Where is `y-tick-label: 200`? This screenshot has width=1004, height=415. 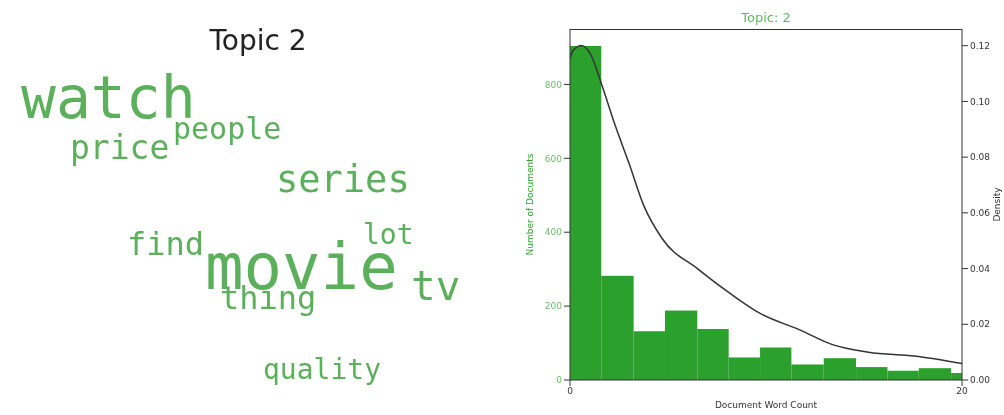 y-tick-label: 200 is located at coordinates (553, 306).